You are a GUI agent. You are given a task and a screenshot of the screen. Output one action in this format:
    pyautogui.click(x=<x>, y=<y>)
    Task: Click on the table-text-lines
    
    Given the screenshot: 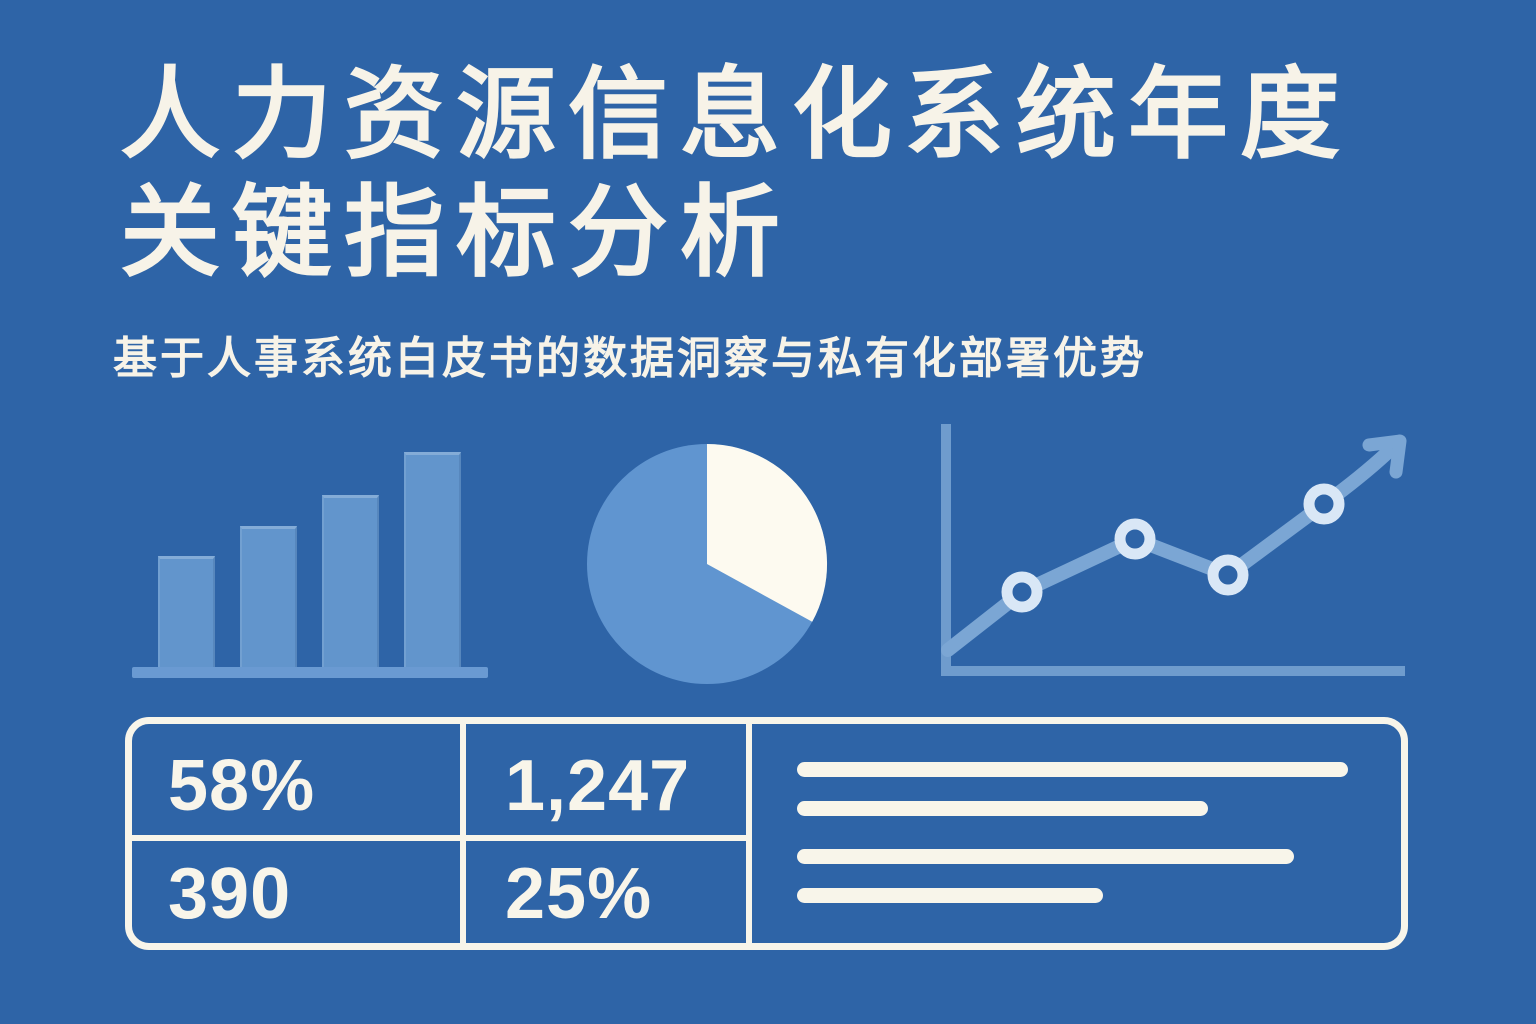 What is the action you would take?
    pyautogui.click(x=1097, y=833)
    